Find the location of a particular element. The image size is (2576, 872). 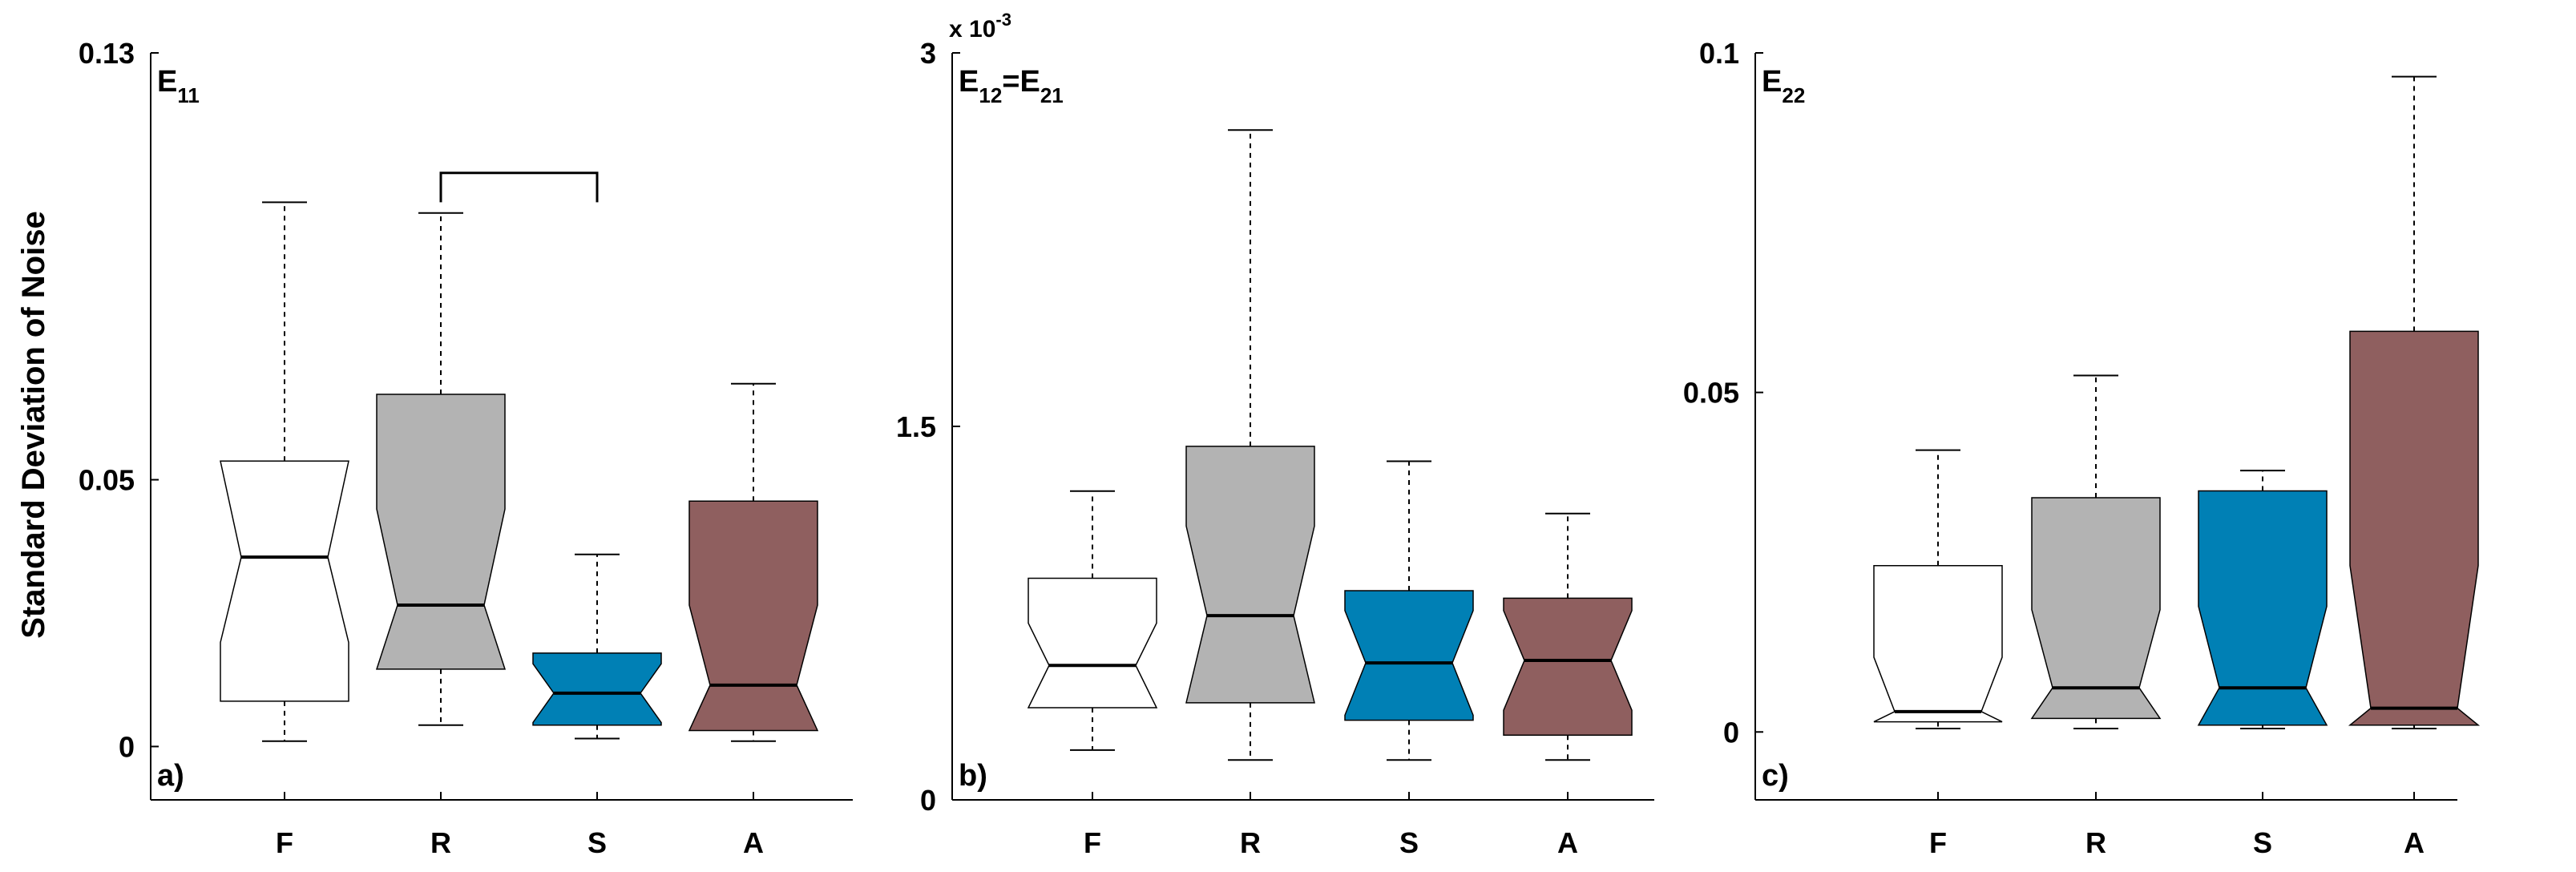

y-axis-label: Standard Deviation of Noise is located at coordinates (34, 425).